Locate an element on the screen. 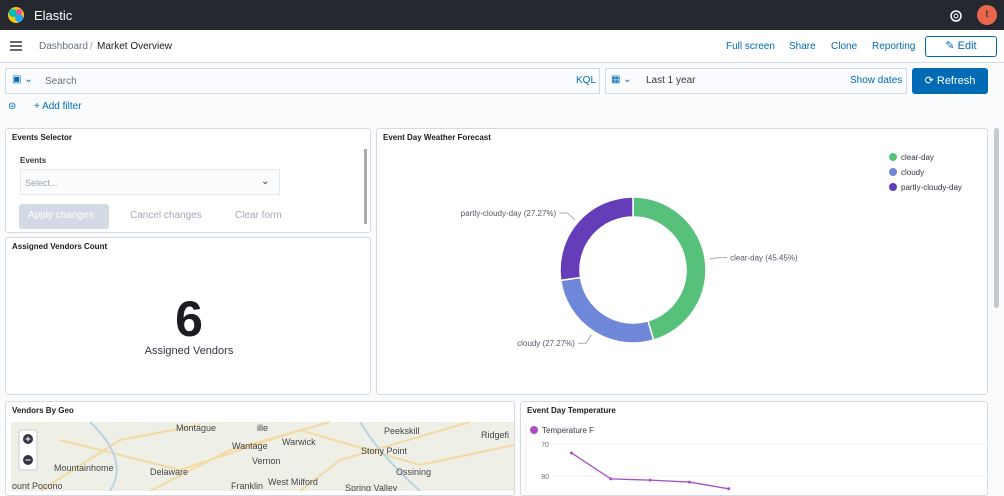  panel-title: Events Selector is located at coordinates (42, 137).